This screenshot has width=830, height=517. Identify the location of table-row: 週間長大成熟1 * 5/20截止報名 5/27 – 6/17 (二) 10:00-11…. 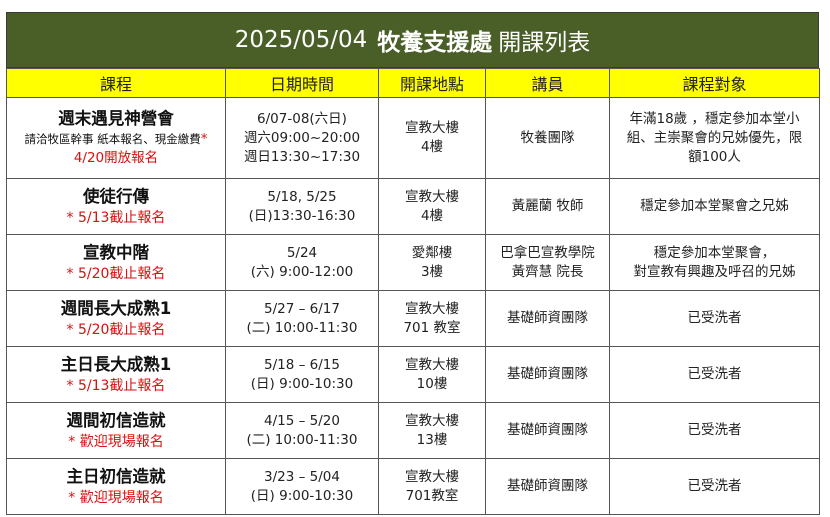
(413, 318).